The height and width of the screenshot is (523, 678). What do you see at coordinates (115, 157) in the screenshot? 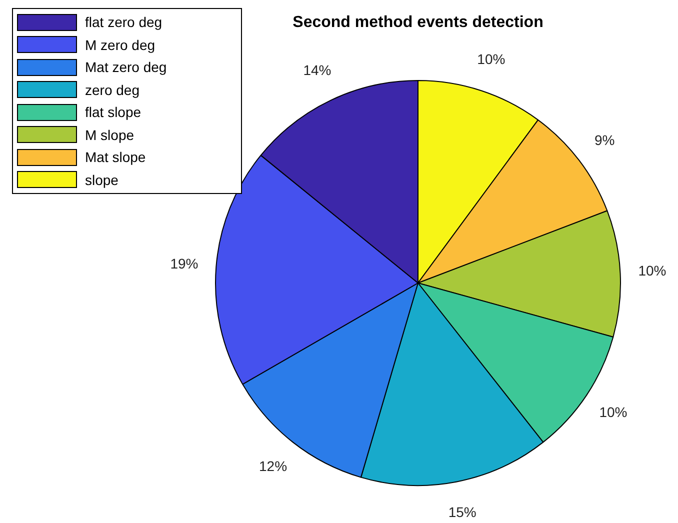
I see `legend-label: Mat slope` at bounding box center [115, 157].